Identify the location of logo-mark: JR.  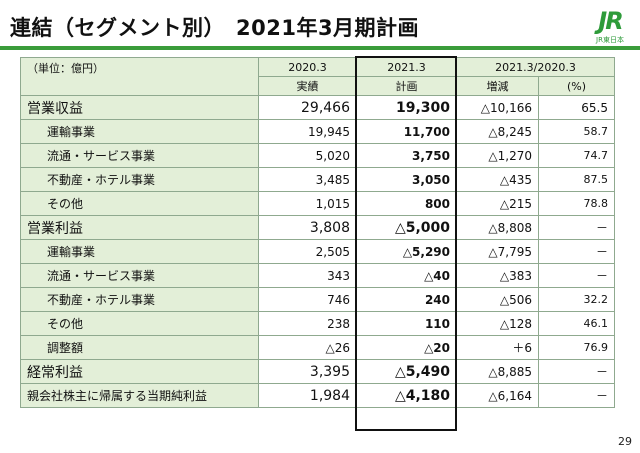
(610, 21).